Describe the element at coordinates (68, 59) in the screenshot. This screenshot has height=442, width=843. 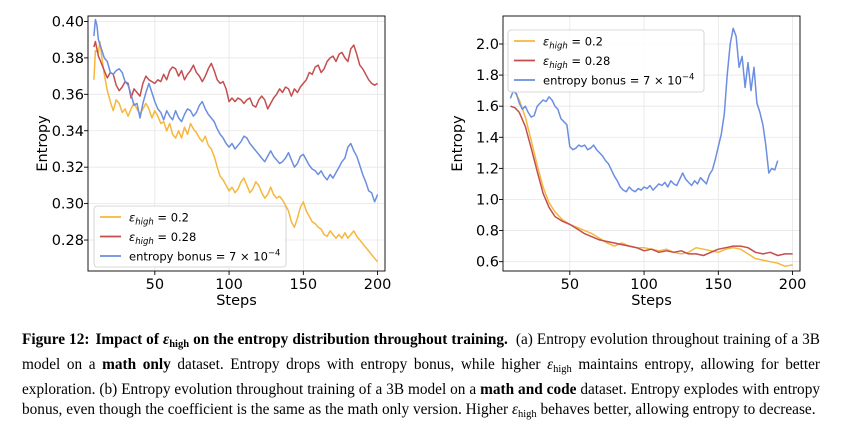
I see `y-tick-label: 0.38` at that location.